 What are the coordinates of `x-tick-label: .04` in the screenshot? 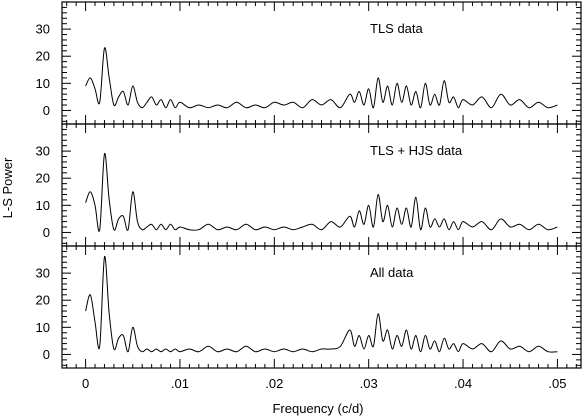 It's located at (463, 383).